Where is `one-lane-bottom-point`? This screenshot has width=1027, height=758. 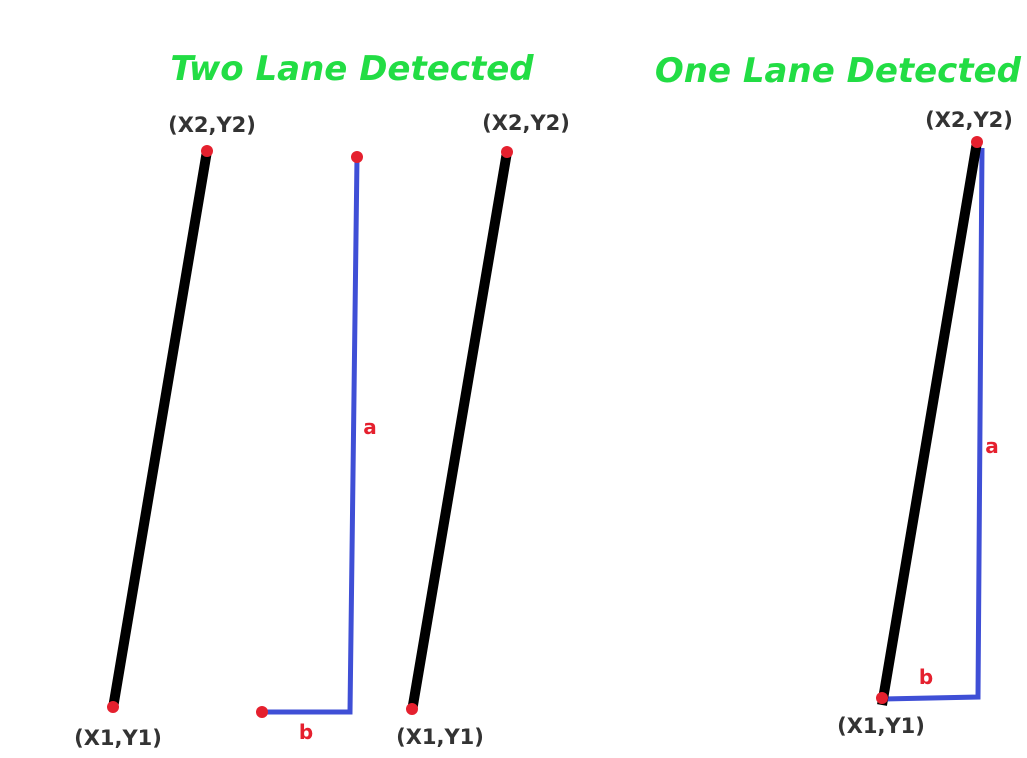 one-lane-bottom-point is located at coordinates (882, 698).